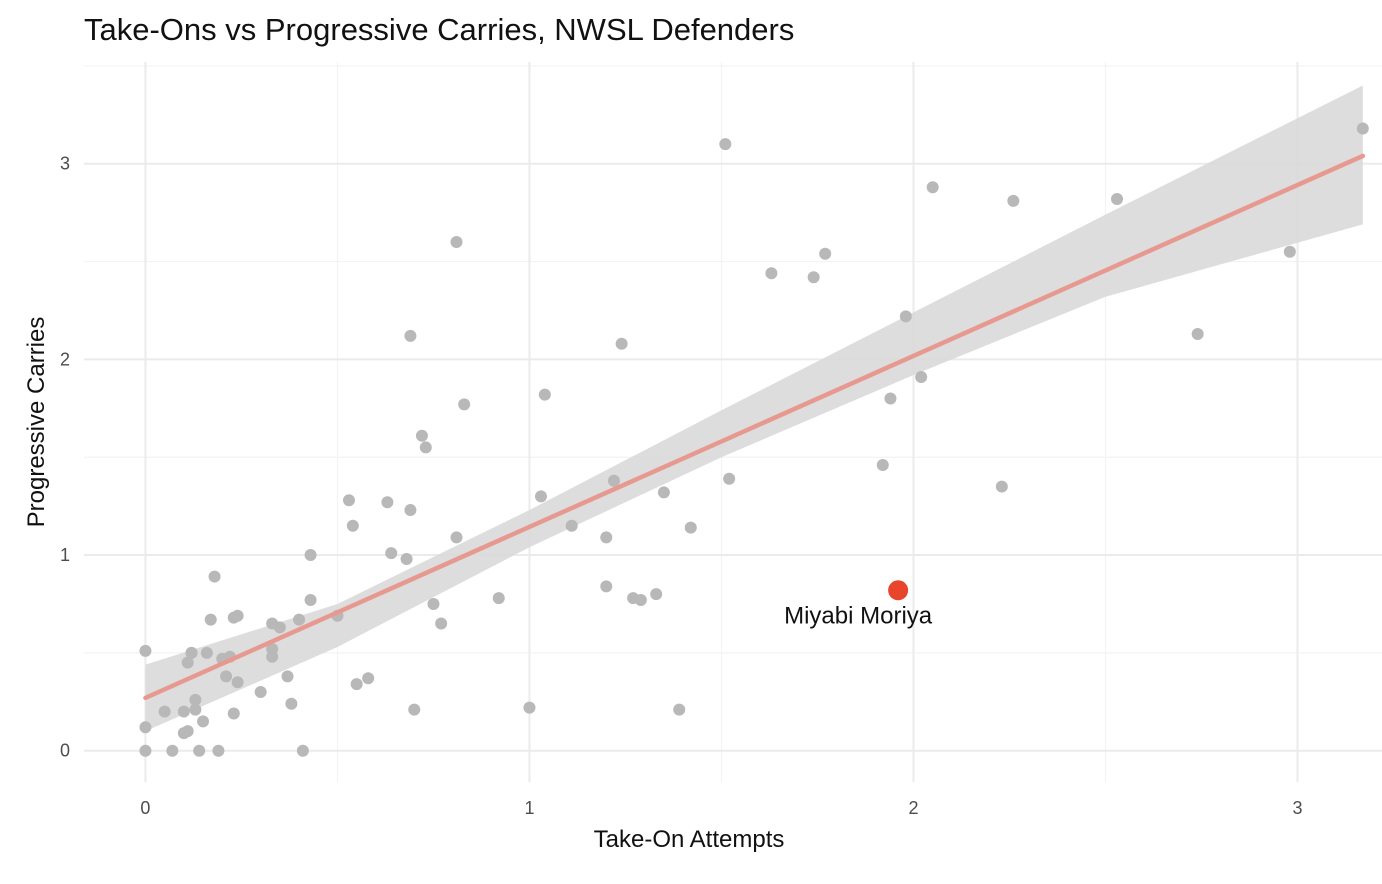 The width and height of the screenshot is (1382, 884). Describe the element at coordinates (913, 808) in the screenshot. I see `x-tick-label: 2` at that location.